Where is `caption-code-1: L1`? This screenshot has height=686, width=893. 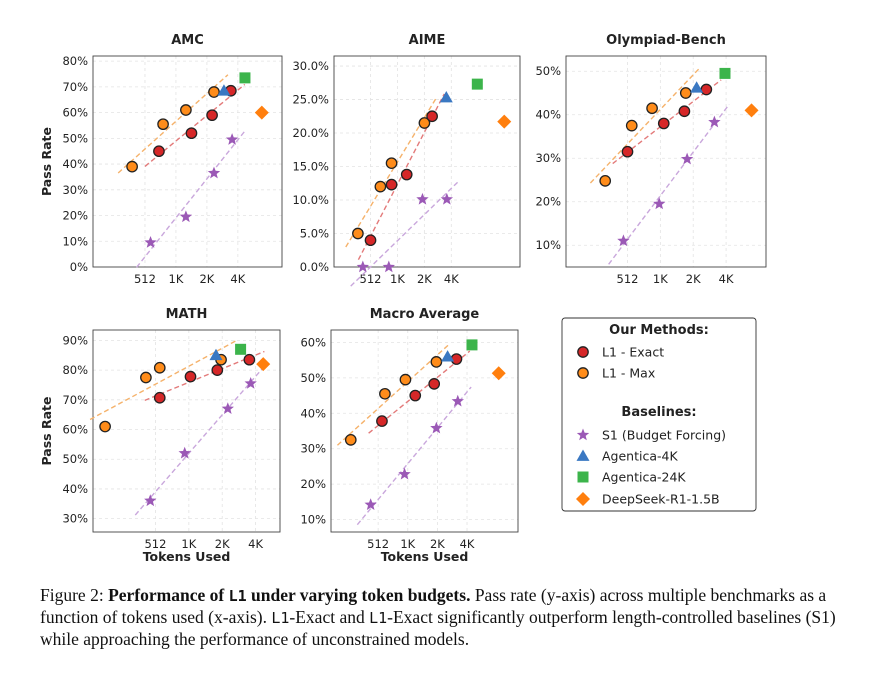 caption-code-1: L1 is located at coordinates (280, 618).